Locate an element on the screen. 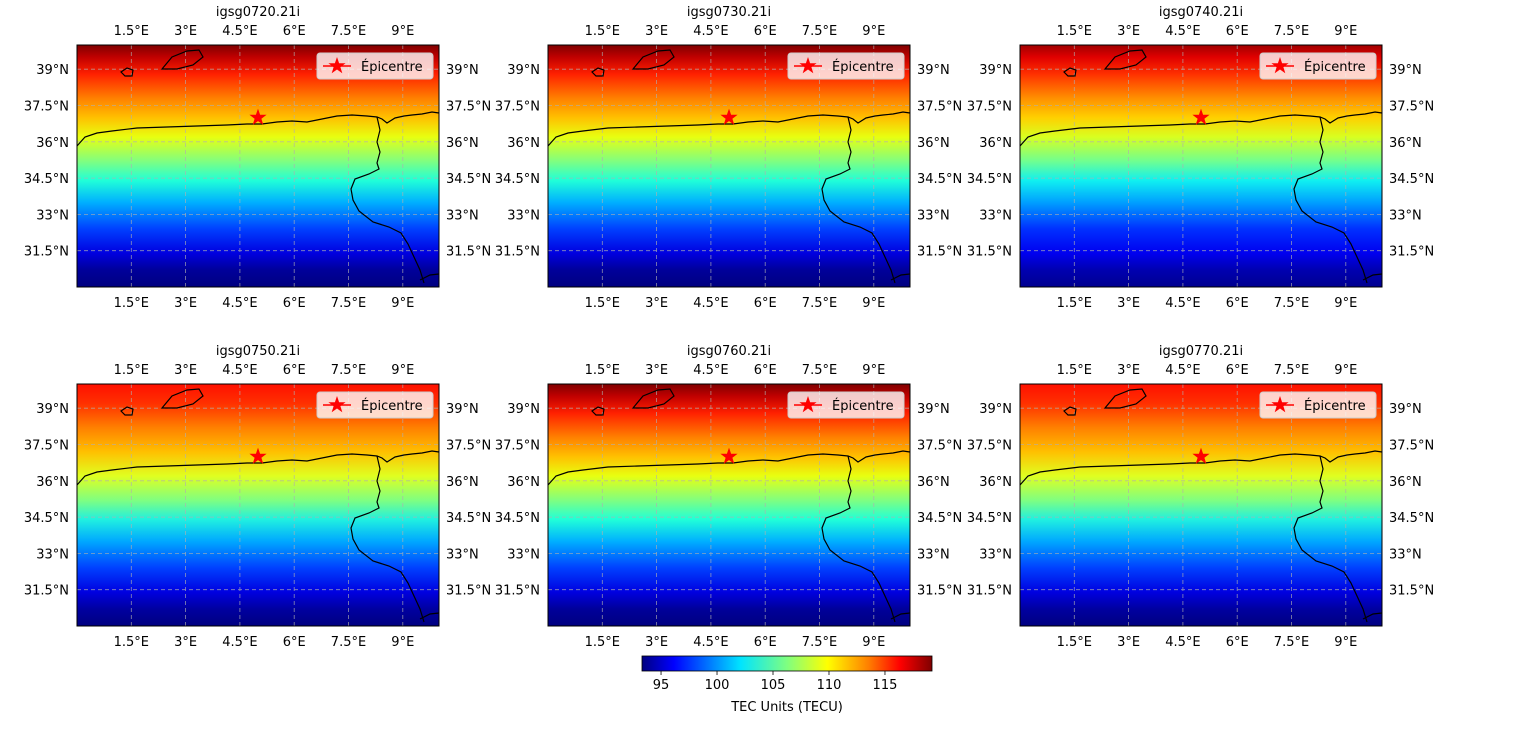 Image resolution: width=1536 pixels, height=754 pixels. gridlines is located at coordinates (258, 166).